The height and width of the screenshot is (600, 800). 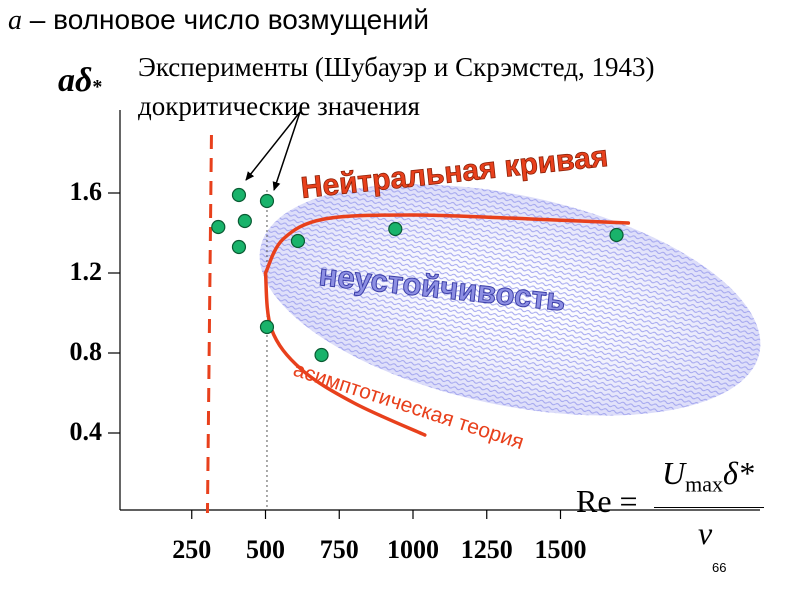 What do you see at coordinates (486, 549) in the screenshot?
I see `x-tick-label: 1250` at bounding box center [486, 549].